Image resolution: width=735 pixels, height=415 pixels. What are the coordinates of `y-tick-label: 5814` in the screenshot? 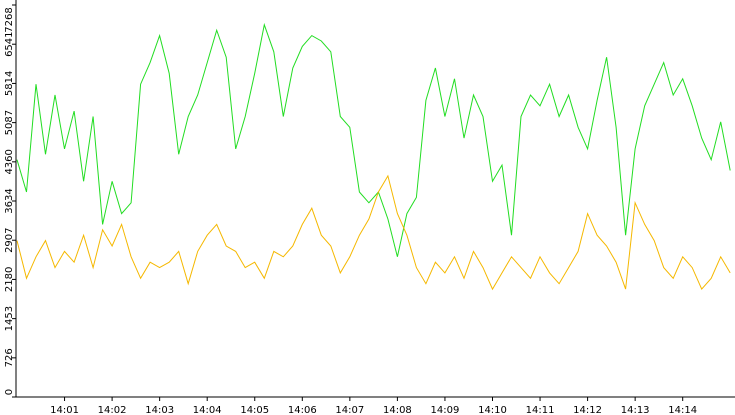 It's located at (9, 83).